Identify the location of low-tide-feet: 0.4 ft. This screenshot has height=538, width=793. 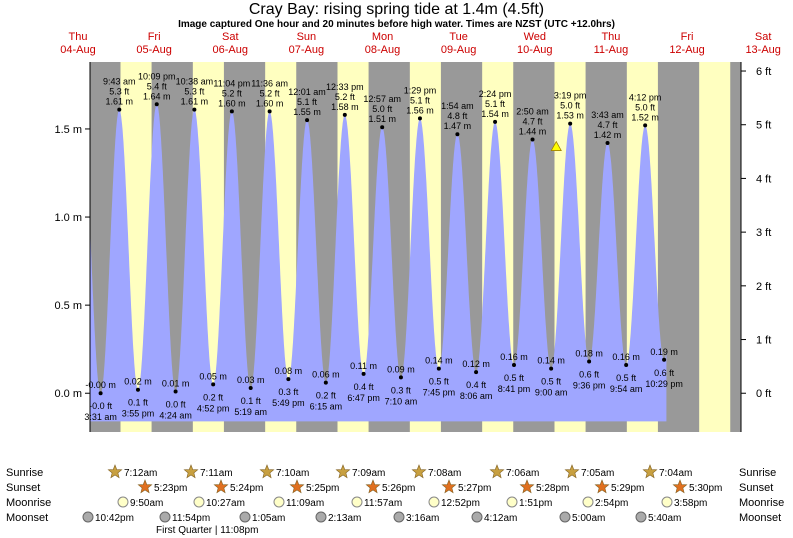
(476, 385).